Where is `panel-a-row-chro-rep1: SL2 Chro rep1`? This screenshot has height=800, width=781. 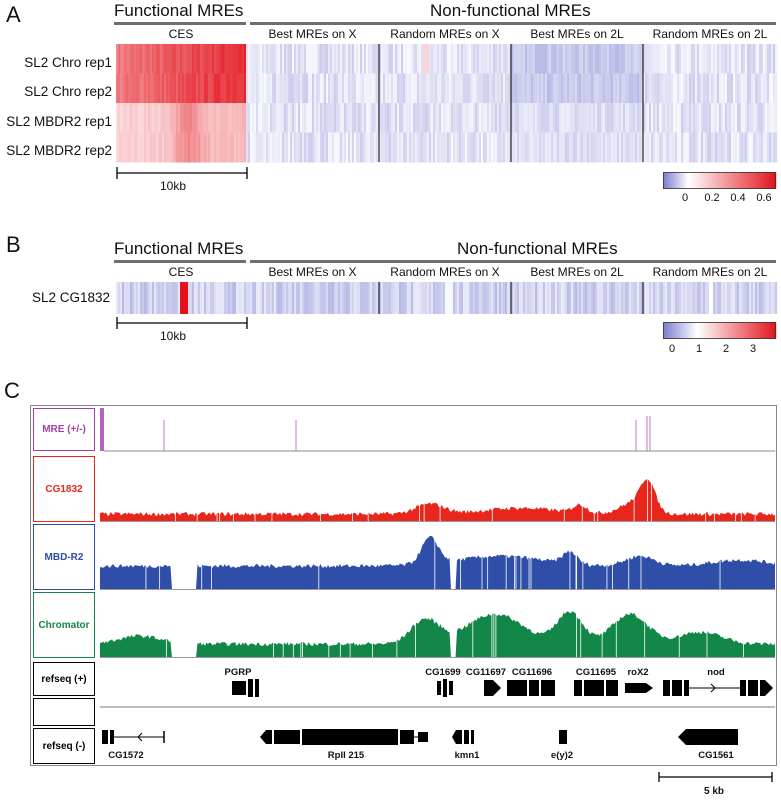 panel-a-row-chro-rep1: SL2 Chro rep1 is located at coordinates (68, 62).